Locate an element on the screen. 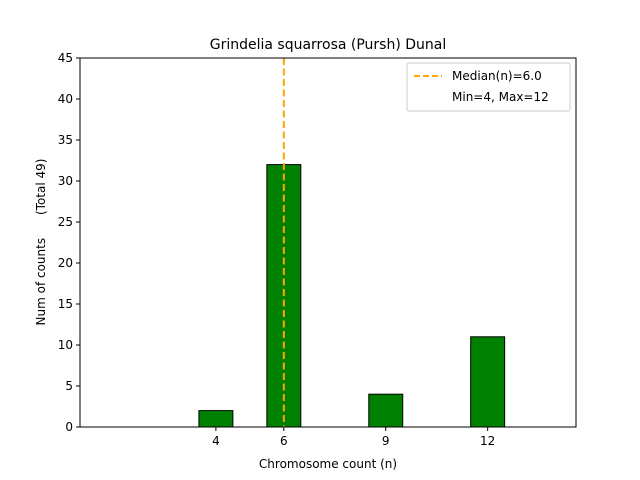 The width and height of the screenshot is (640, 480). legend-entry-minmax: Min=4, Max=12 is located at coordinates (500, 97).